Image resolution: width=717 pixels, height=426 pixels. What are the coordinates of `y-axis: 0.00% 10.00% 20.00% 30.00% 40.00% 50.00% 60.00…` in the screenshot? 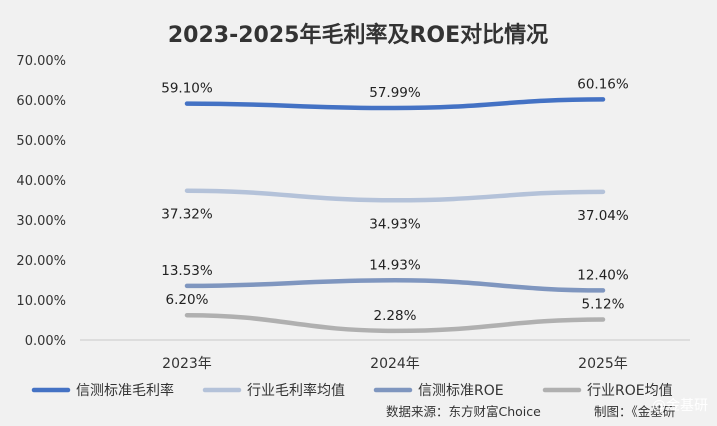 It's located at (41, 201).